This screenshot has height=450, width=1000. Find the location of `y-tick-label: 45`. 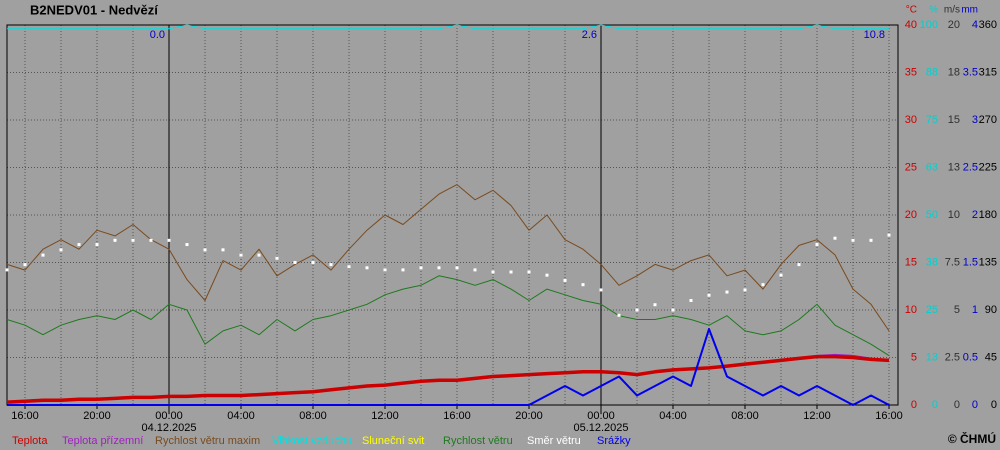

y-tick-label: 45 is located at coordinates (991, 357).